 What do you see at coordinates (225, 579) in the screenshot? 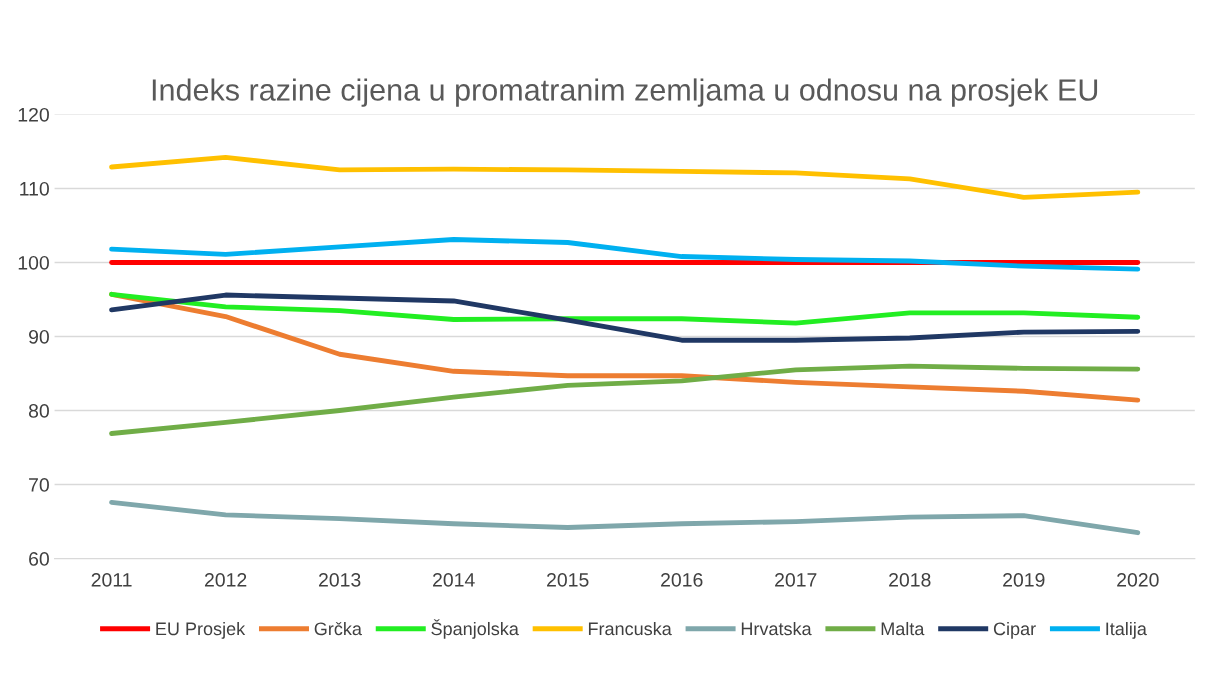
I see `x-tick-label: 2012` at bounding box center [225, 579].